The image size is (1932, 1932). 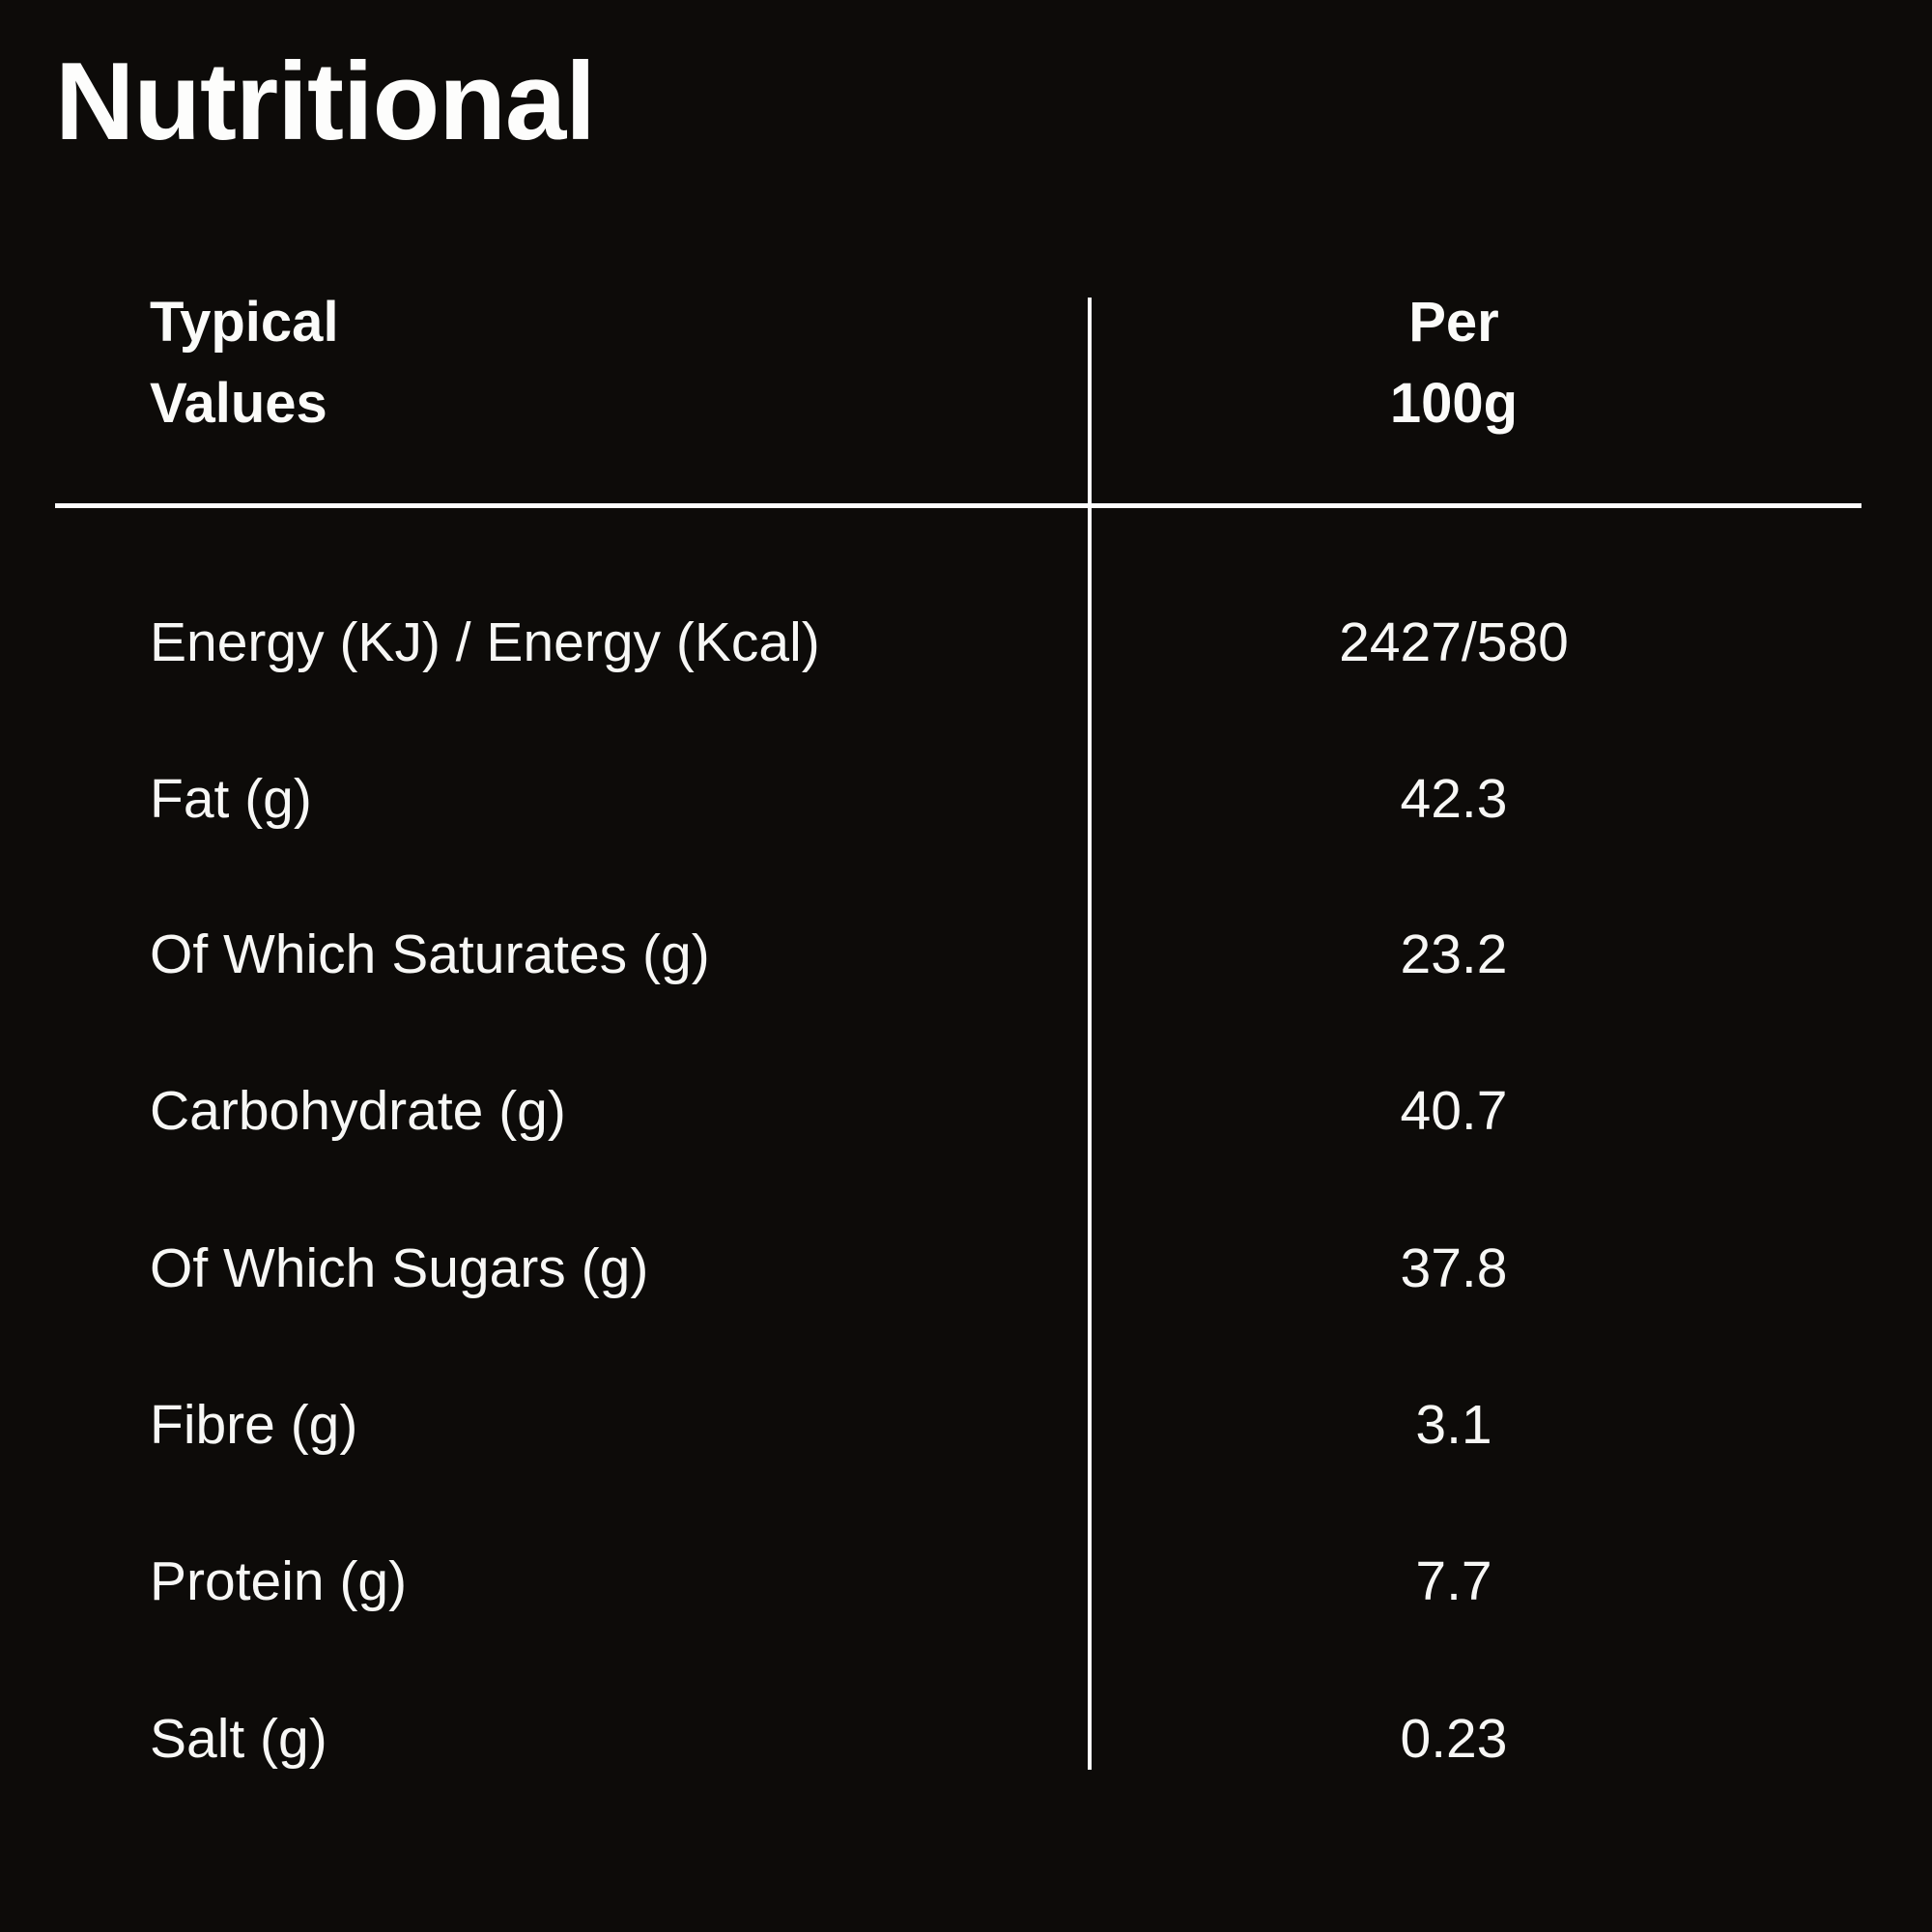 What do you see at coordinates (1454, 799) in the screenshot?
I see `row-value-fat: 42.3` at bounding box center [1454, 799].